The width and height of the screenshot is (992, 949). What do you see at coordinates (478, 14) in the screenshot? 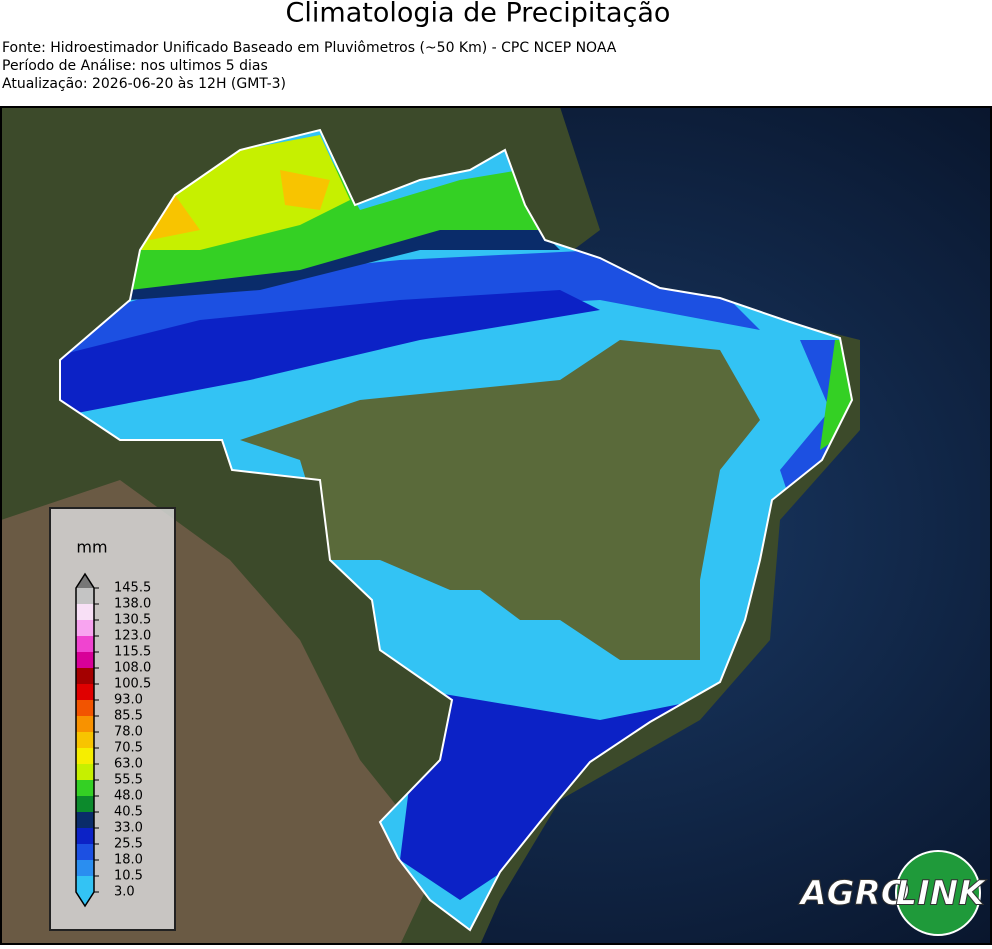
I see `title: Climatologia de Precipitação` at bounding box center [478, 14].